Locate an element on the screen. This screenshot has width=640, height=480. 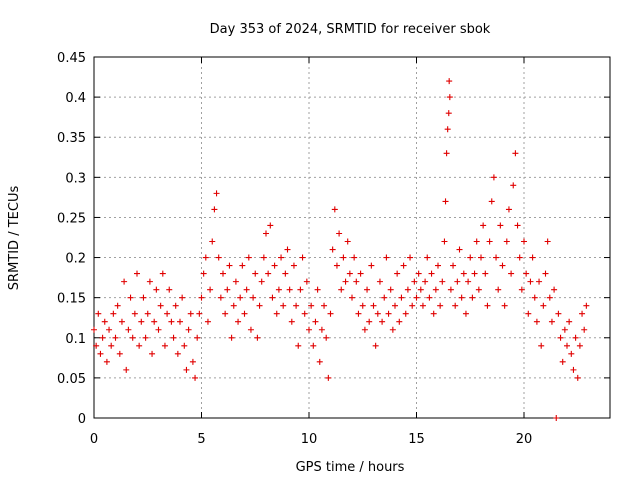
x-axis-label: GPS time / hours is located at coordinates (350, 467).